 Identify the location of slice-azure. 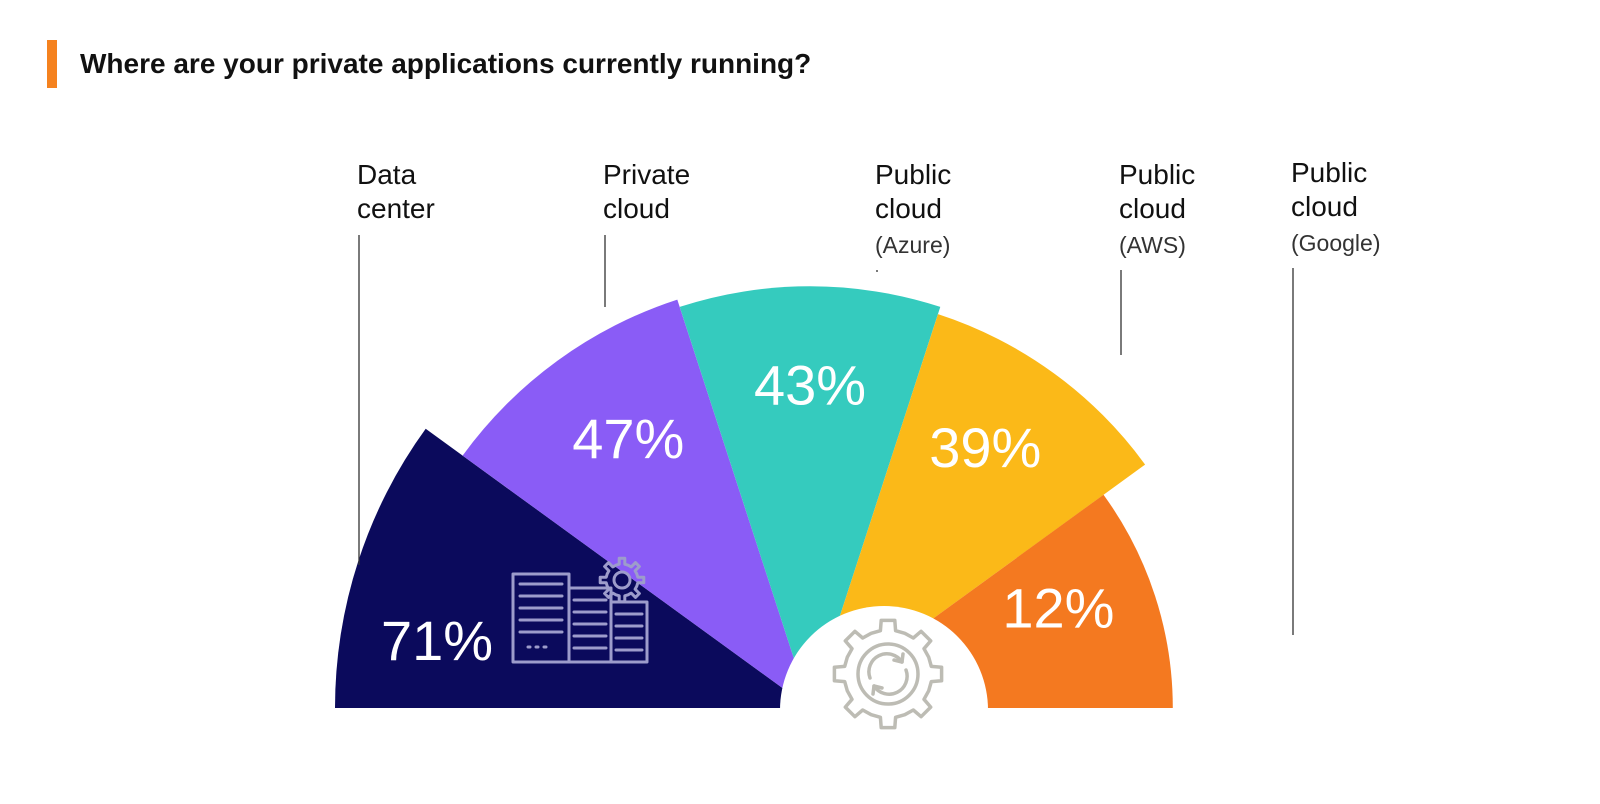
(810, 497).